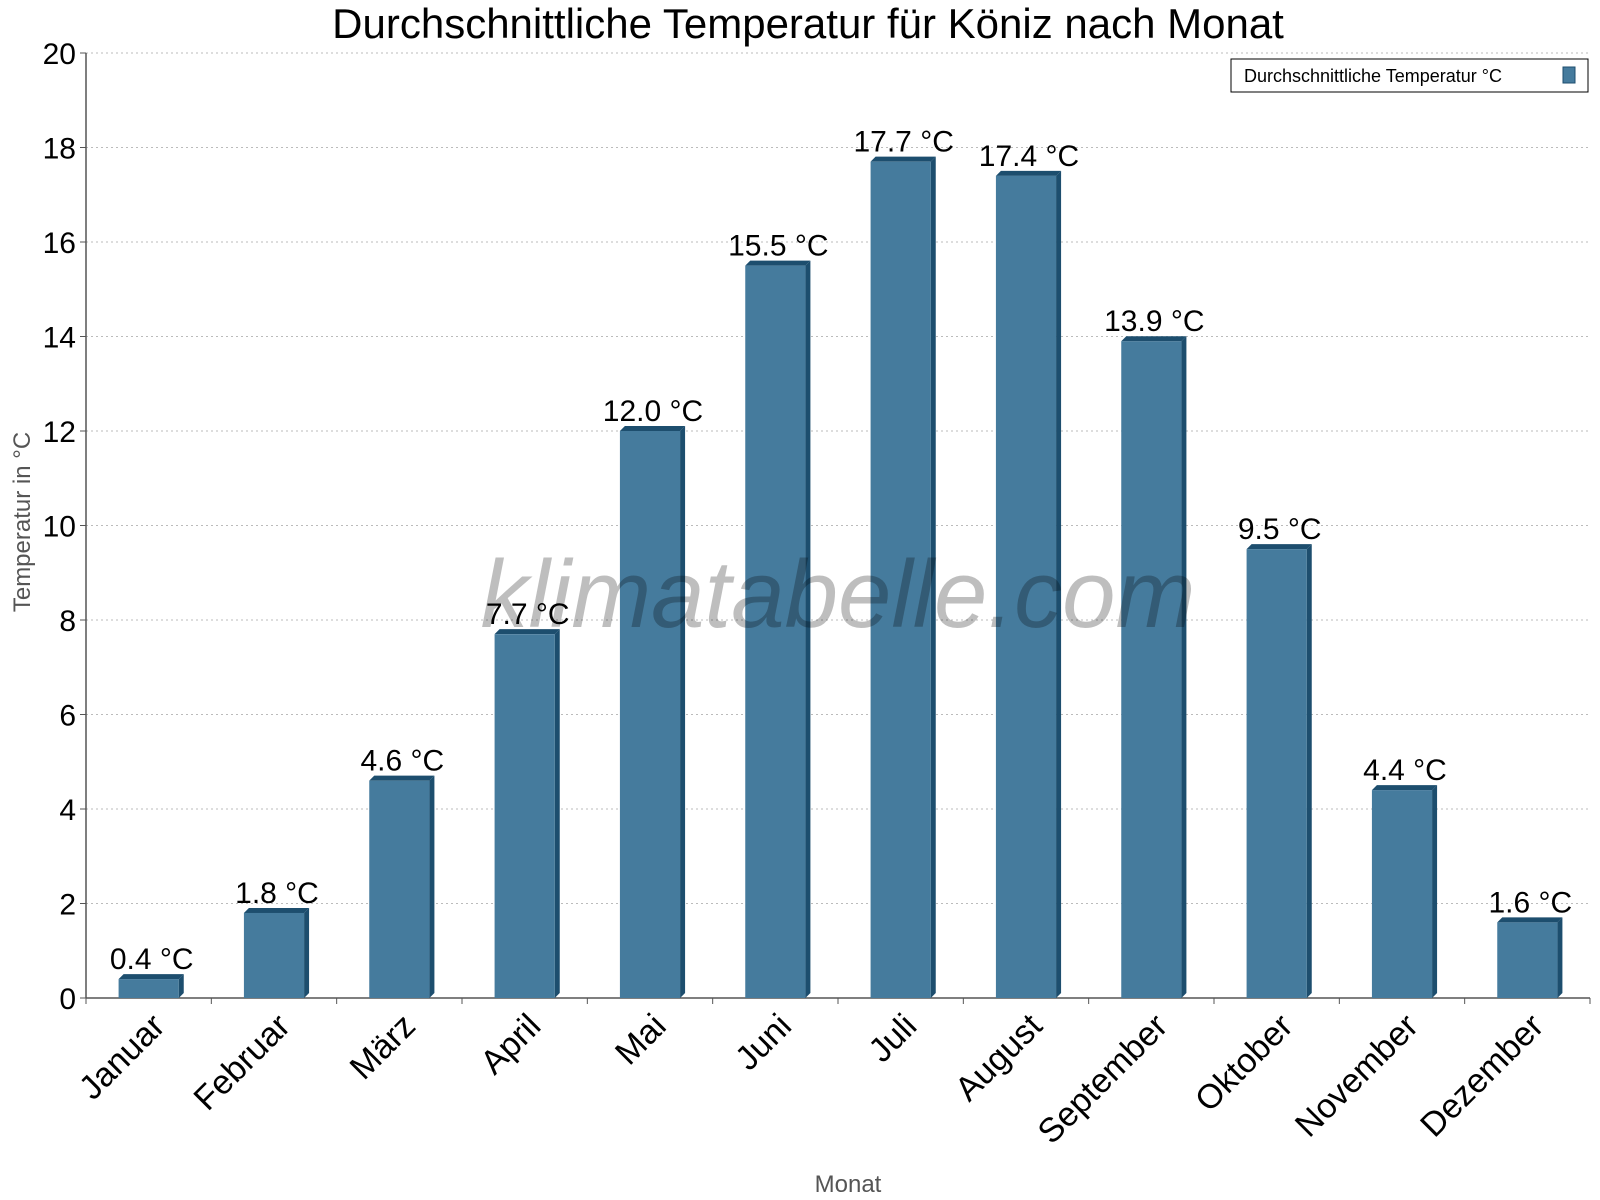  Describe the element at coordinates (383, 1047) in the screenshot. I see `x-tick-label: März` at that location.